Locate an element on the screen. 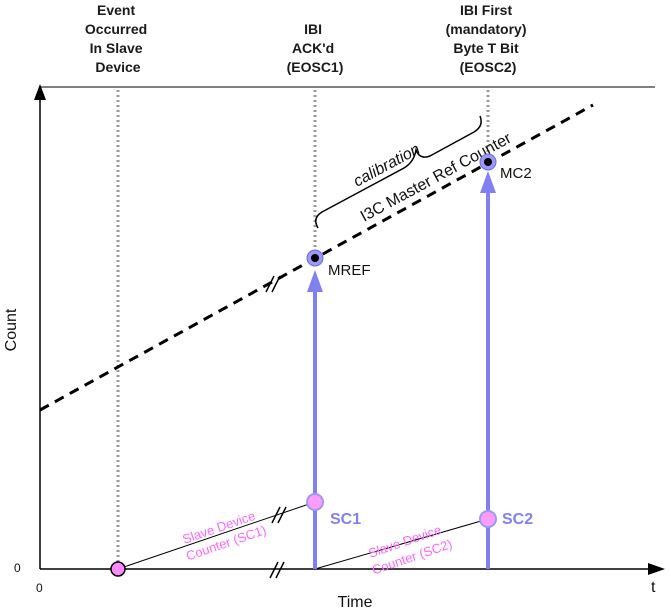 The height and width of the screenshot is (612, 671). sc2-label: SC2 is located at coordinates (517, 519).